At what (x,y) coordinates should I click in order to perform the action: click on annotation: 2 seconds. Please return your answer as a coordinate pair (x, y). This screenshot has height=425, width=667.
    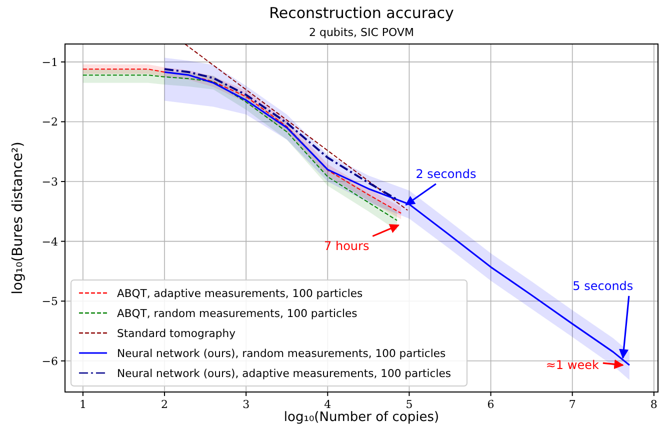
    Looking at the image, I should click on (446, 173).